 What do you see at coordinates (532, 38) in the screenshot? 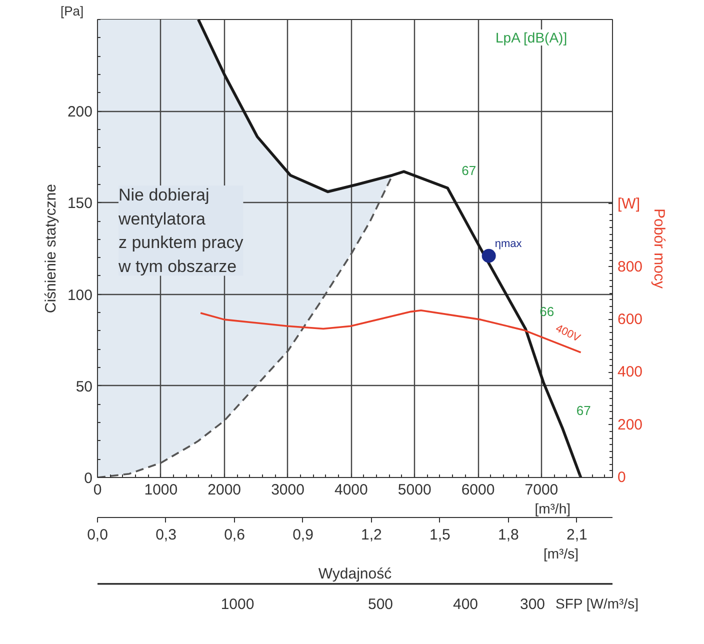
I see `annotation: LpA [dB(A)]` at bounding box center [532, 38].